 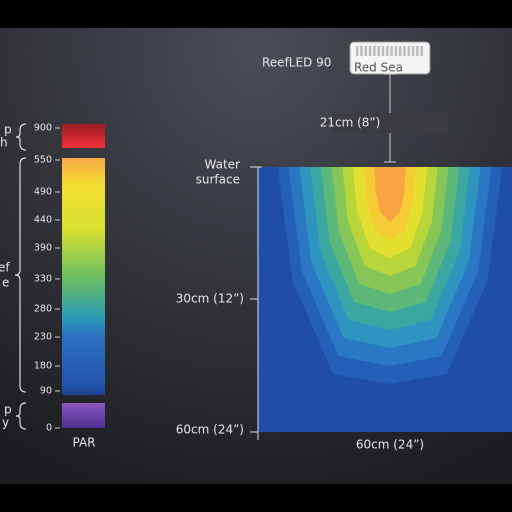 What do you see at coordinates (43, 337) in the screenshot?
I see `scale-tick-label: 230` at bounding box center [43, 337].